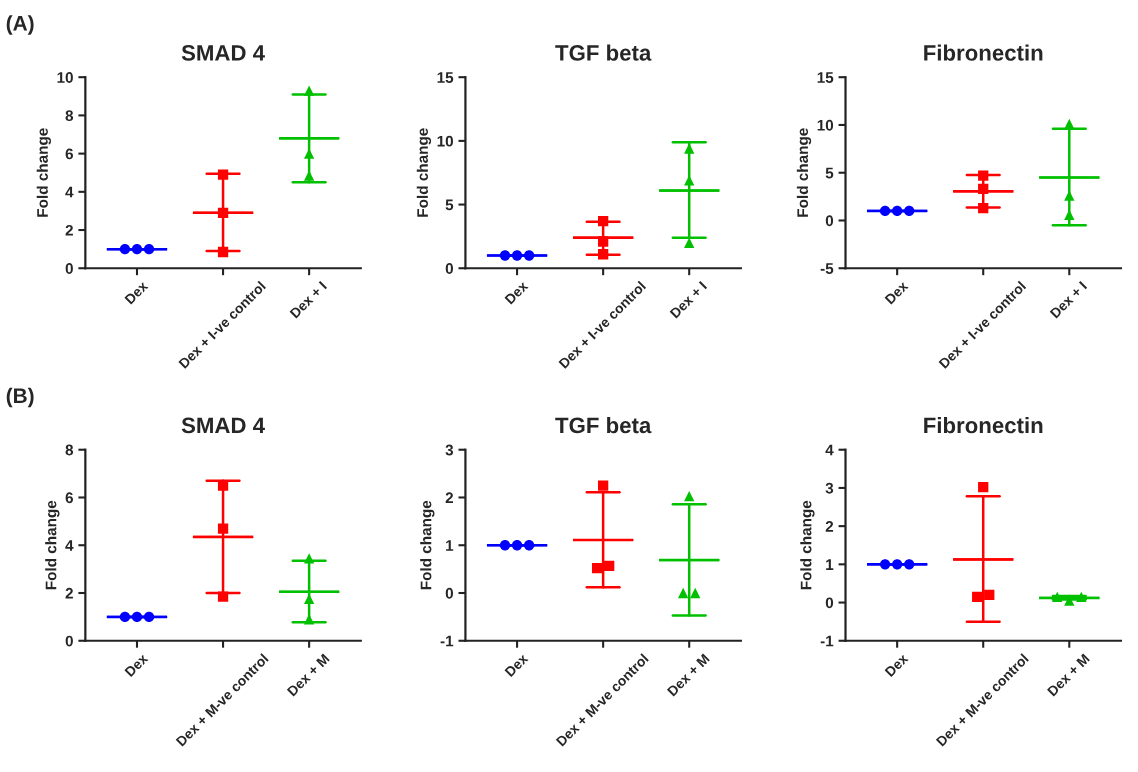  I want to click on text: (A), so click(20, 25).